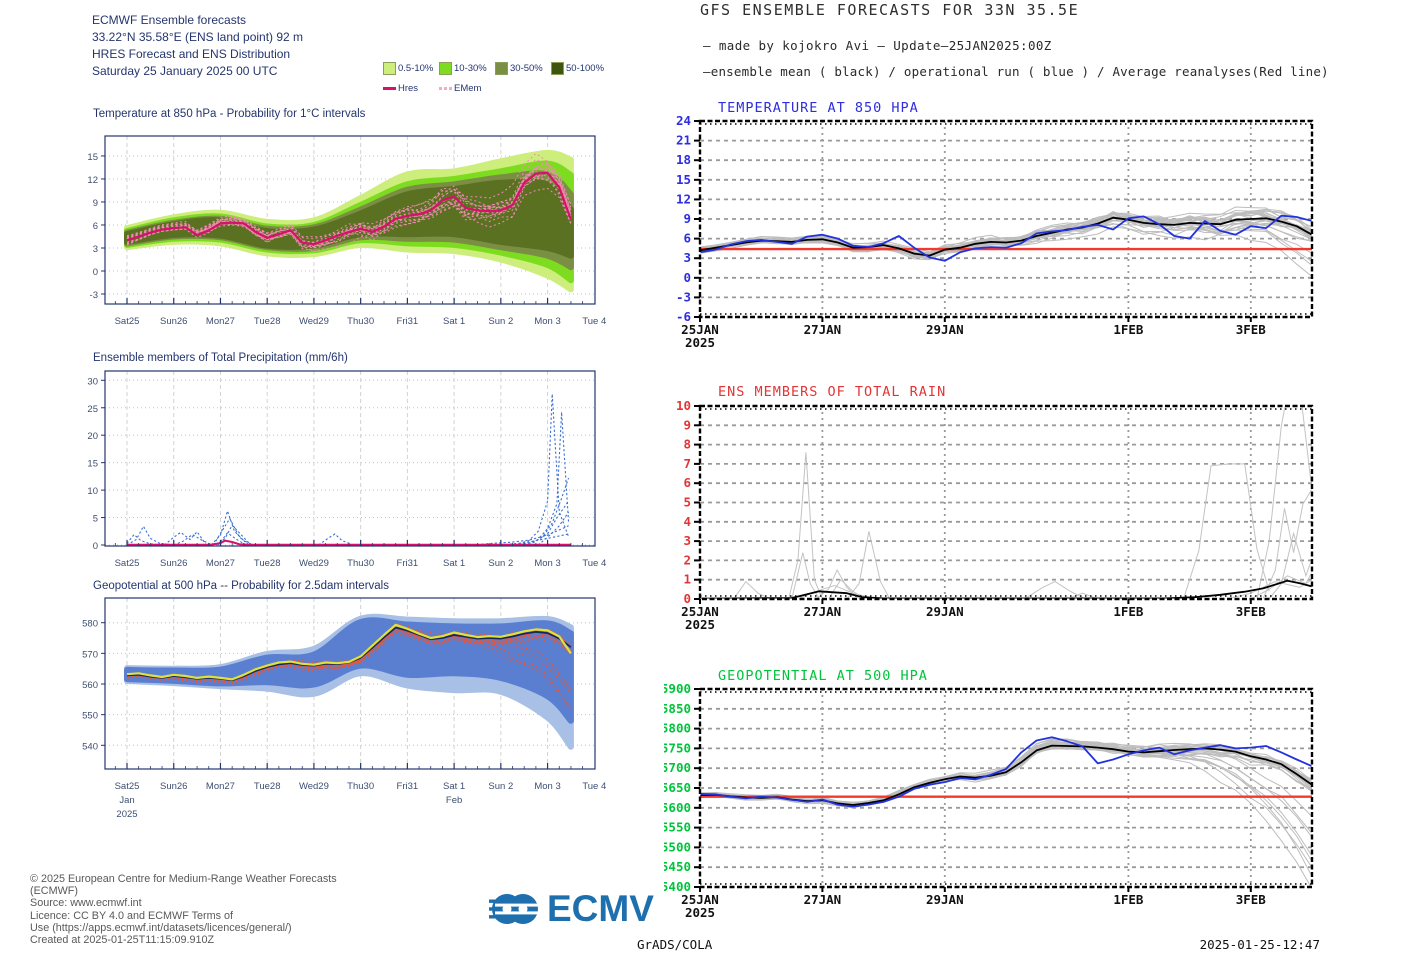  What do you see at coordinates (349, 202) in the screenshot?
I see `ecmwf-temp-850-ensemble-members` at bounding box center [349, 202].